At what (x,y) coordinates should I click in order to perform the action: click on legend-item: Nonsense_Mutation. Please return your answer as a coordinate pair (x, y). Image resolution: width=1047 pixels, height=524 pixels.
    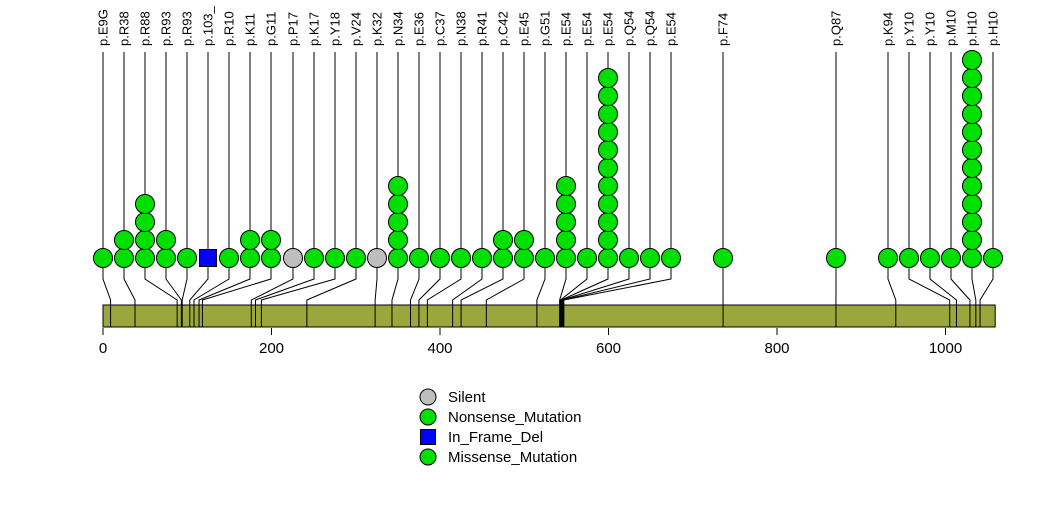
    Looking at the image, I should click on (500, 417).